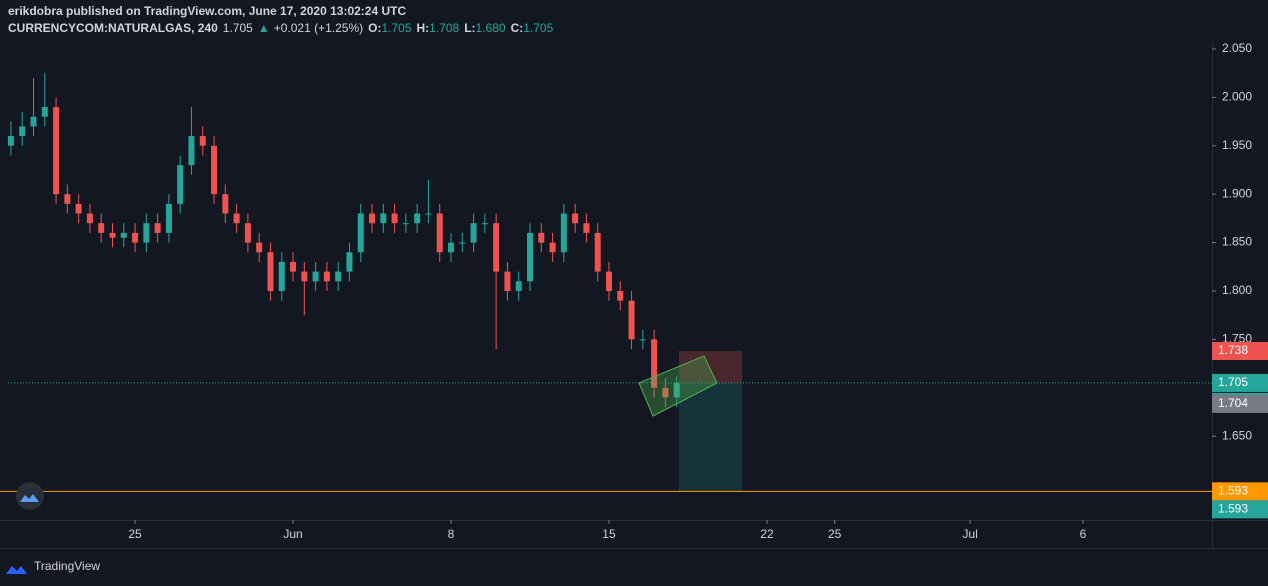 Image resolution: width=1268 pixels, height=586 pixels. Describe the element at coordinates (469, 28) in the screenshot. I see `l-label: L:` at that location.